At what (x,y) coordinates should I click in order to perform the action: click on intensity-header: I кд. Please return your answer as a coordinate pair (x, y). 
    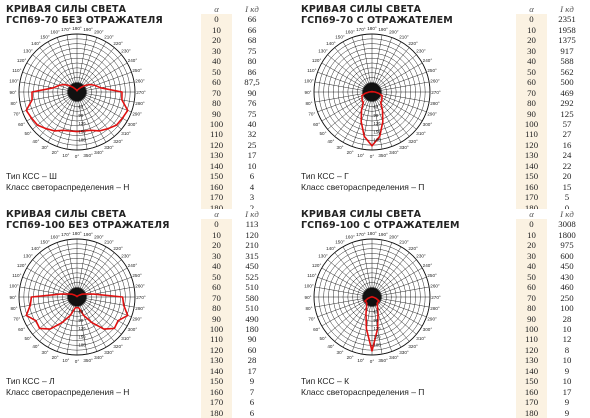
    Looking at the image, I should click on (567, 214).